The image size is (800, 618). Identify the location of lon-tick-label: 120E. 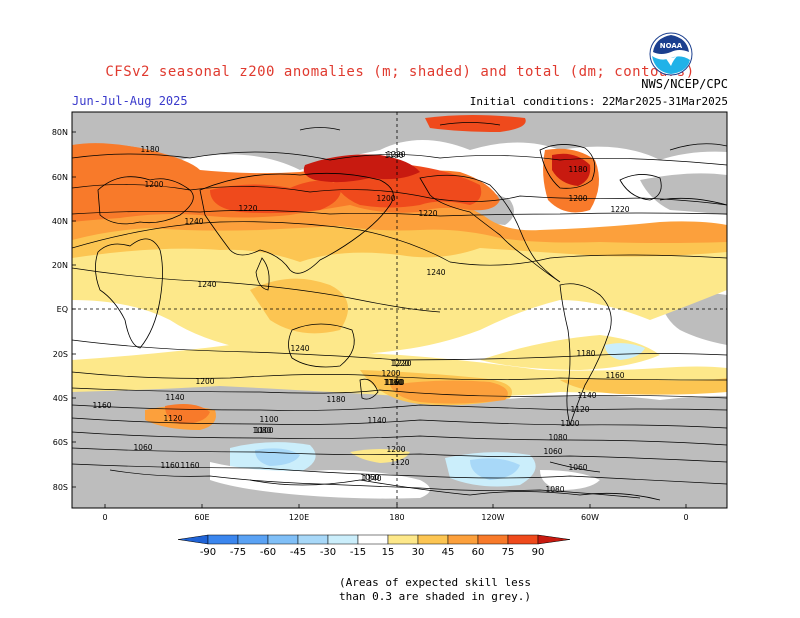
(299, 517).